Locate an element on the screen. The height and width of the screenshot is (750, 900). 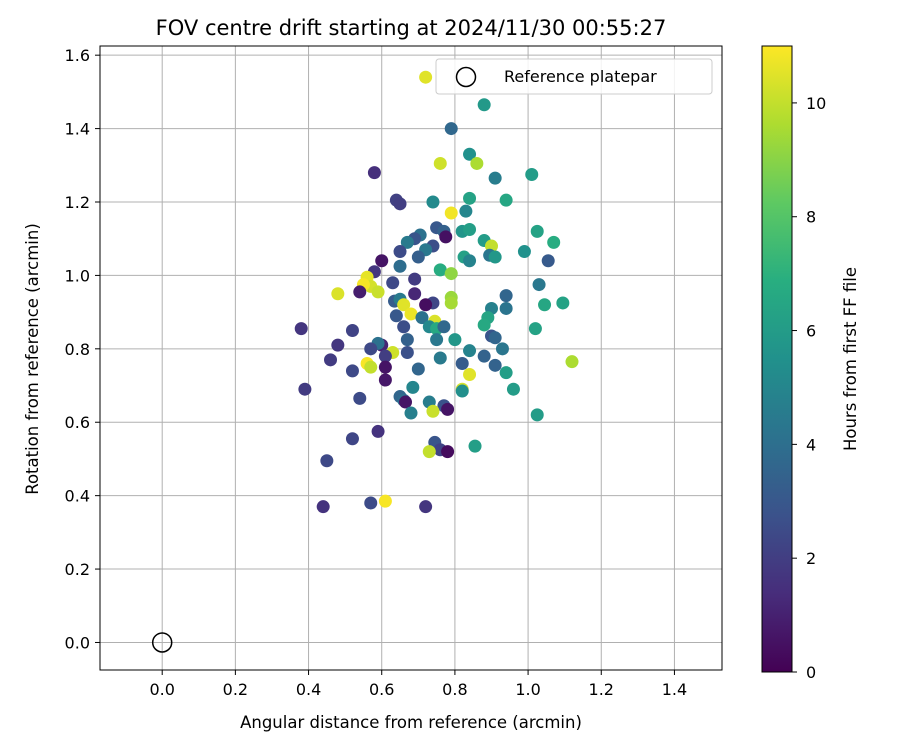
colorbar-tick-label: 2 is located at coordinates (811, 558).